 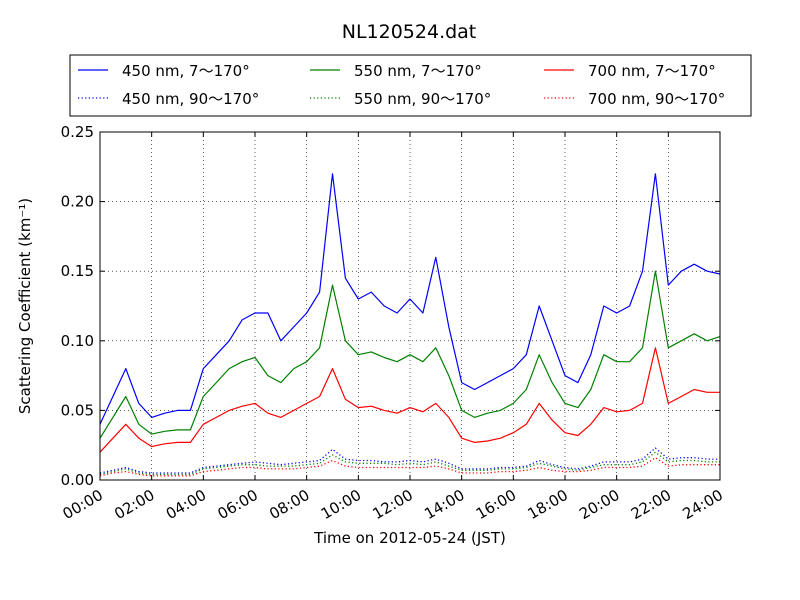 What do you see at coordinates (548, 504) in the screenshot?
I see `x-tick-label: 18:00` at bounding box center [548, 504].